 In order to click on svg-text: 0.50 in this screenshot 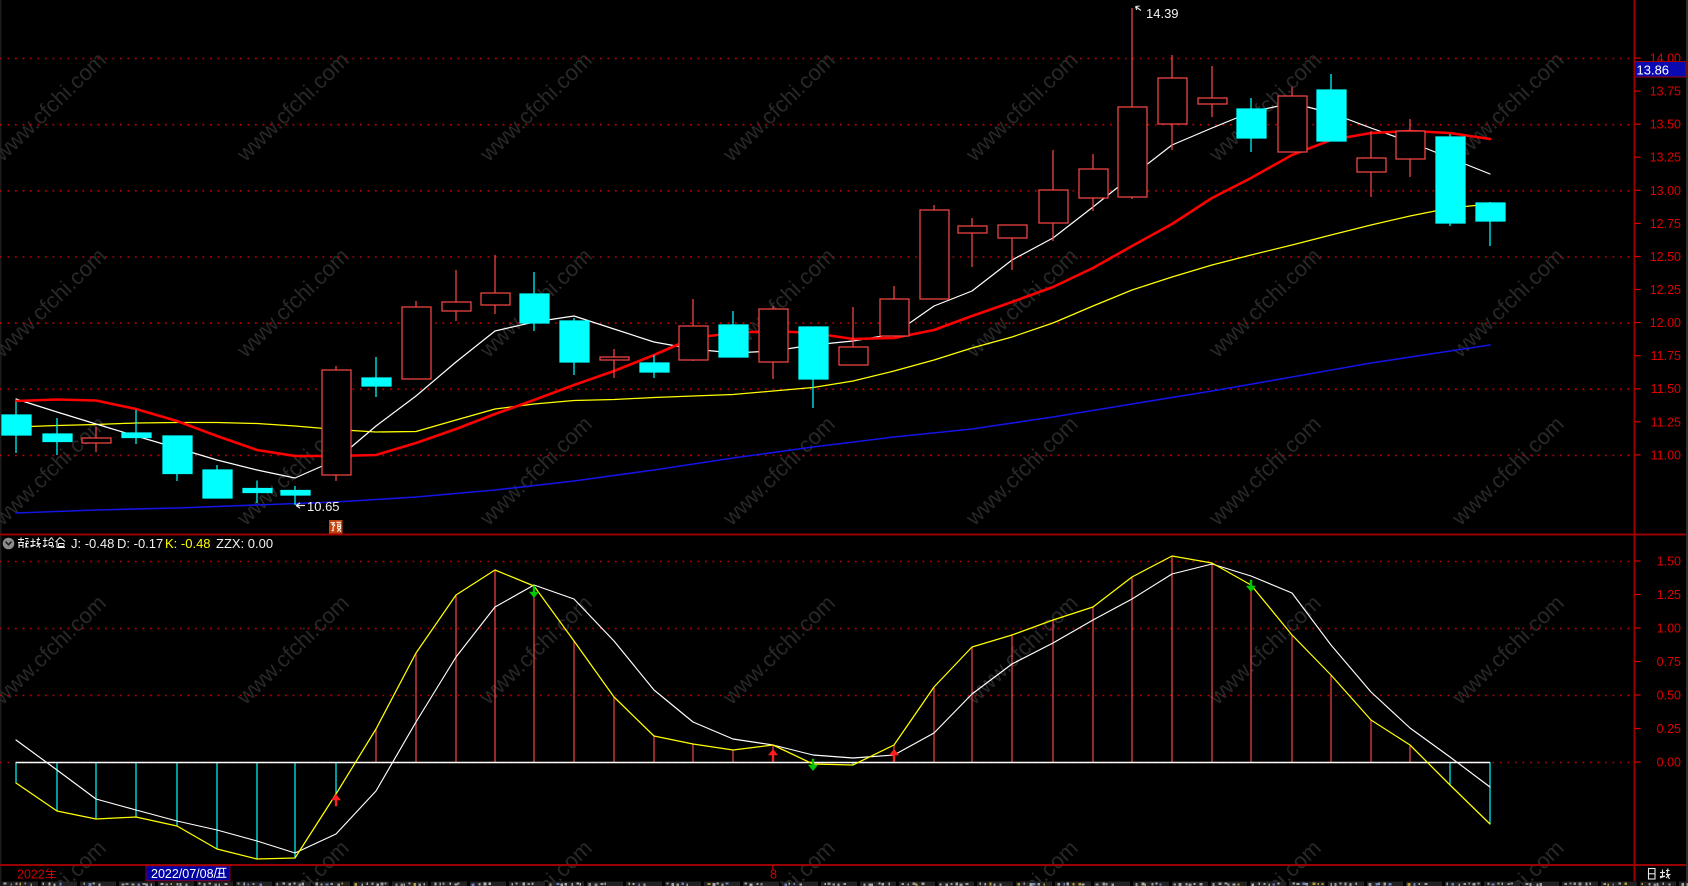, I will do `click(1669, 696)`.